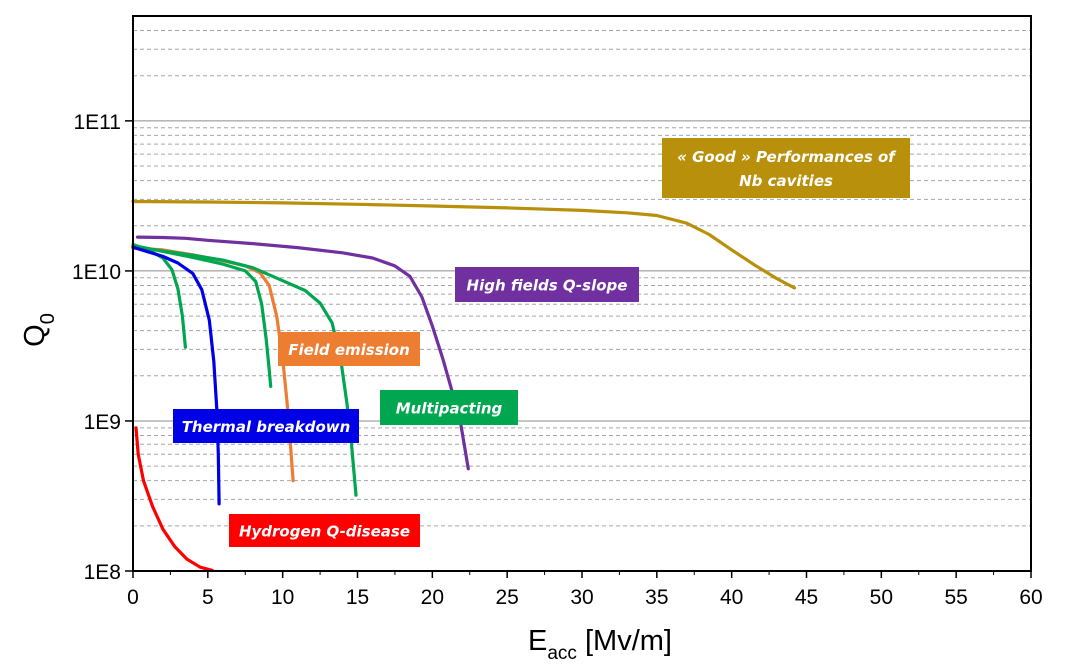  I want to click on x-axis-title: Eacc [Mv/m], so click(600, 642).